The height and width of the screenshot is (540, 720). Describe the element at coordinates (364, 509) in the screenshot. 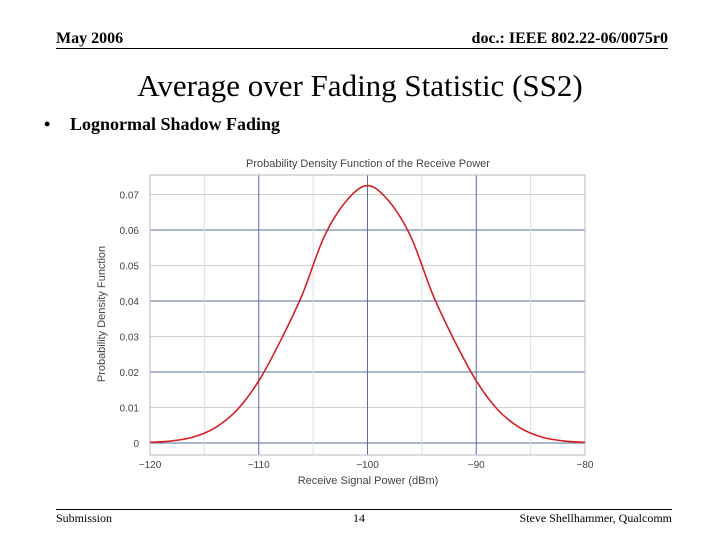

I see `footer-rule` at that location.